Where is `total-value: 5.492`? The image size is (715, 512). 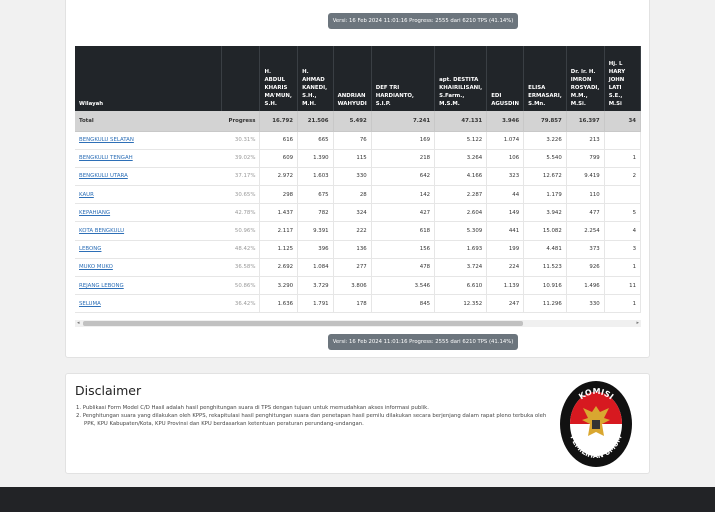 total-value: 5.492 is located at coordinates (352, 121).